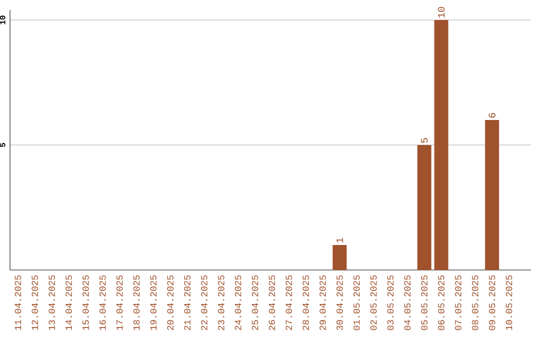 This screenshot has height=340, width=540. What do you see at coordinates (102, 302) in the screenshot?
I see `x-tick-label: 16.04.2025` at bounding box center [102, 302].